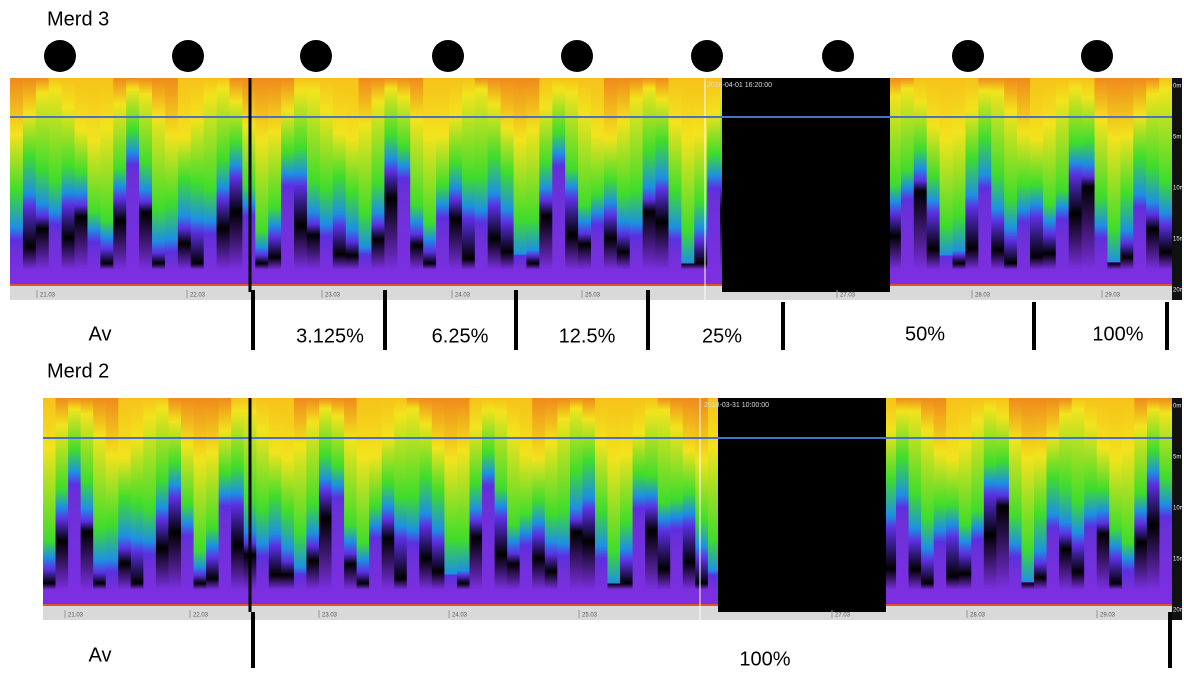 Image resolution: width=1184 pixels, height=673 pixels. What do you see at coordinates (330, 336) in the screenshot?
I see `treatment-label: 3.125%` at bounding box center [330, 336].